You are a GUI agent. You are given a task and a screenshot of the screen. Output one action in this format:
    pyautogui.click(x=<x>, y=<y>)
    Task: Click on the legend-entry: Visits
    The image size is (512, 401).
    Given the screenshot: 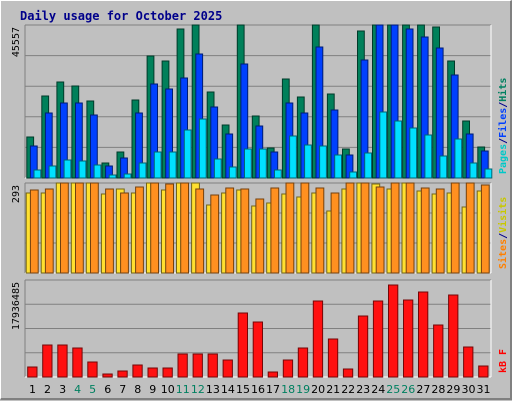 What is the action you would take?
    pyautogui.click(x=503, y=215)
    